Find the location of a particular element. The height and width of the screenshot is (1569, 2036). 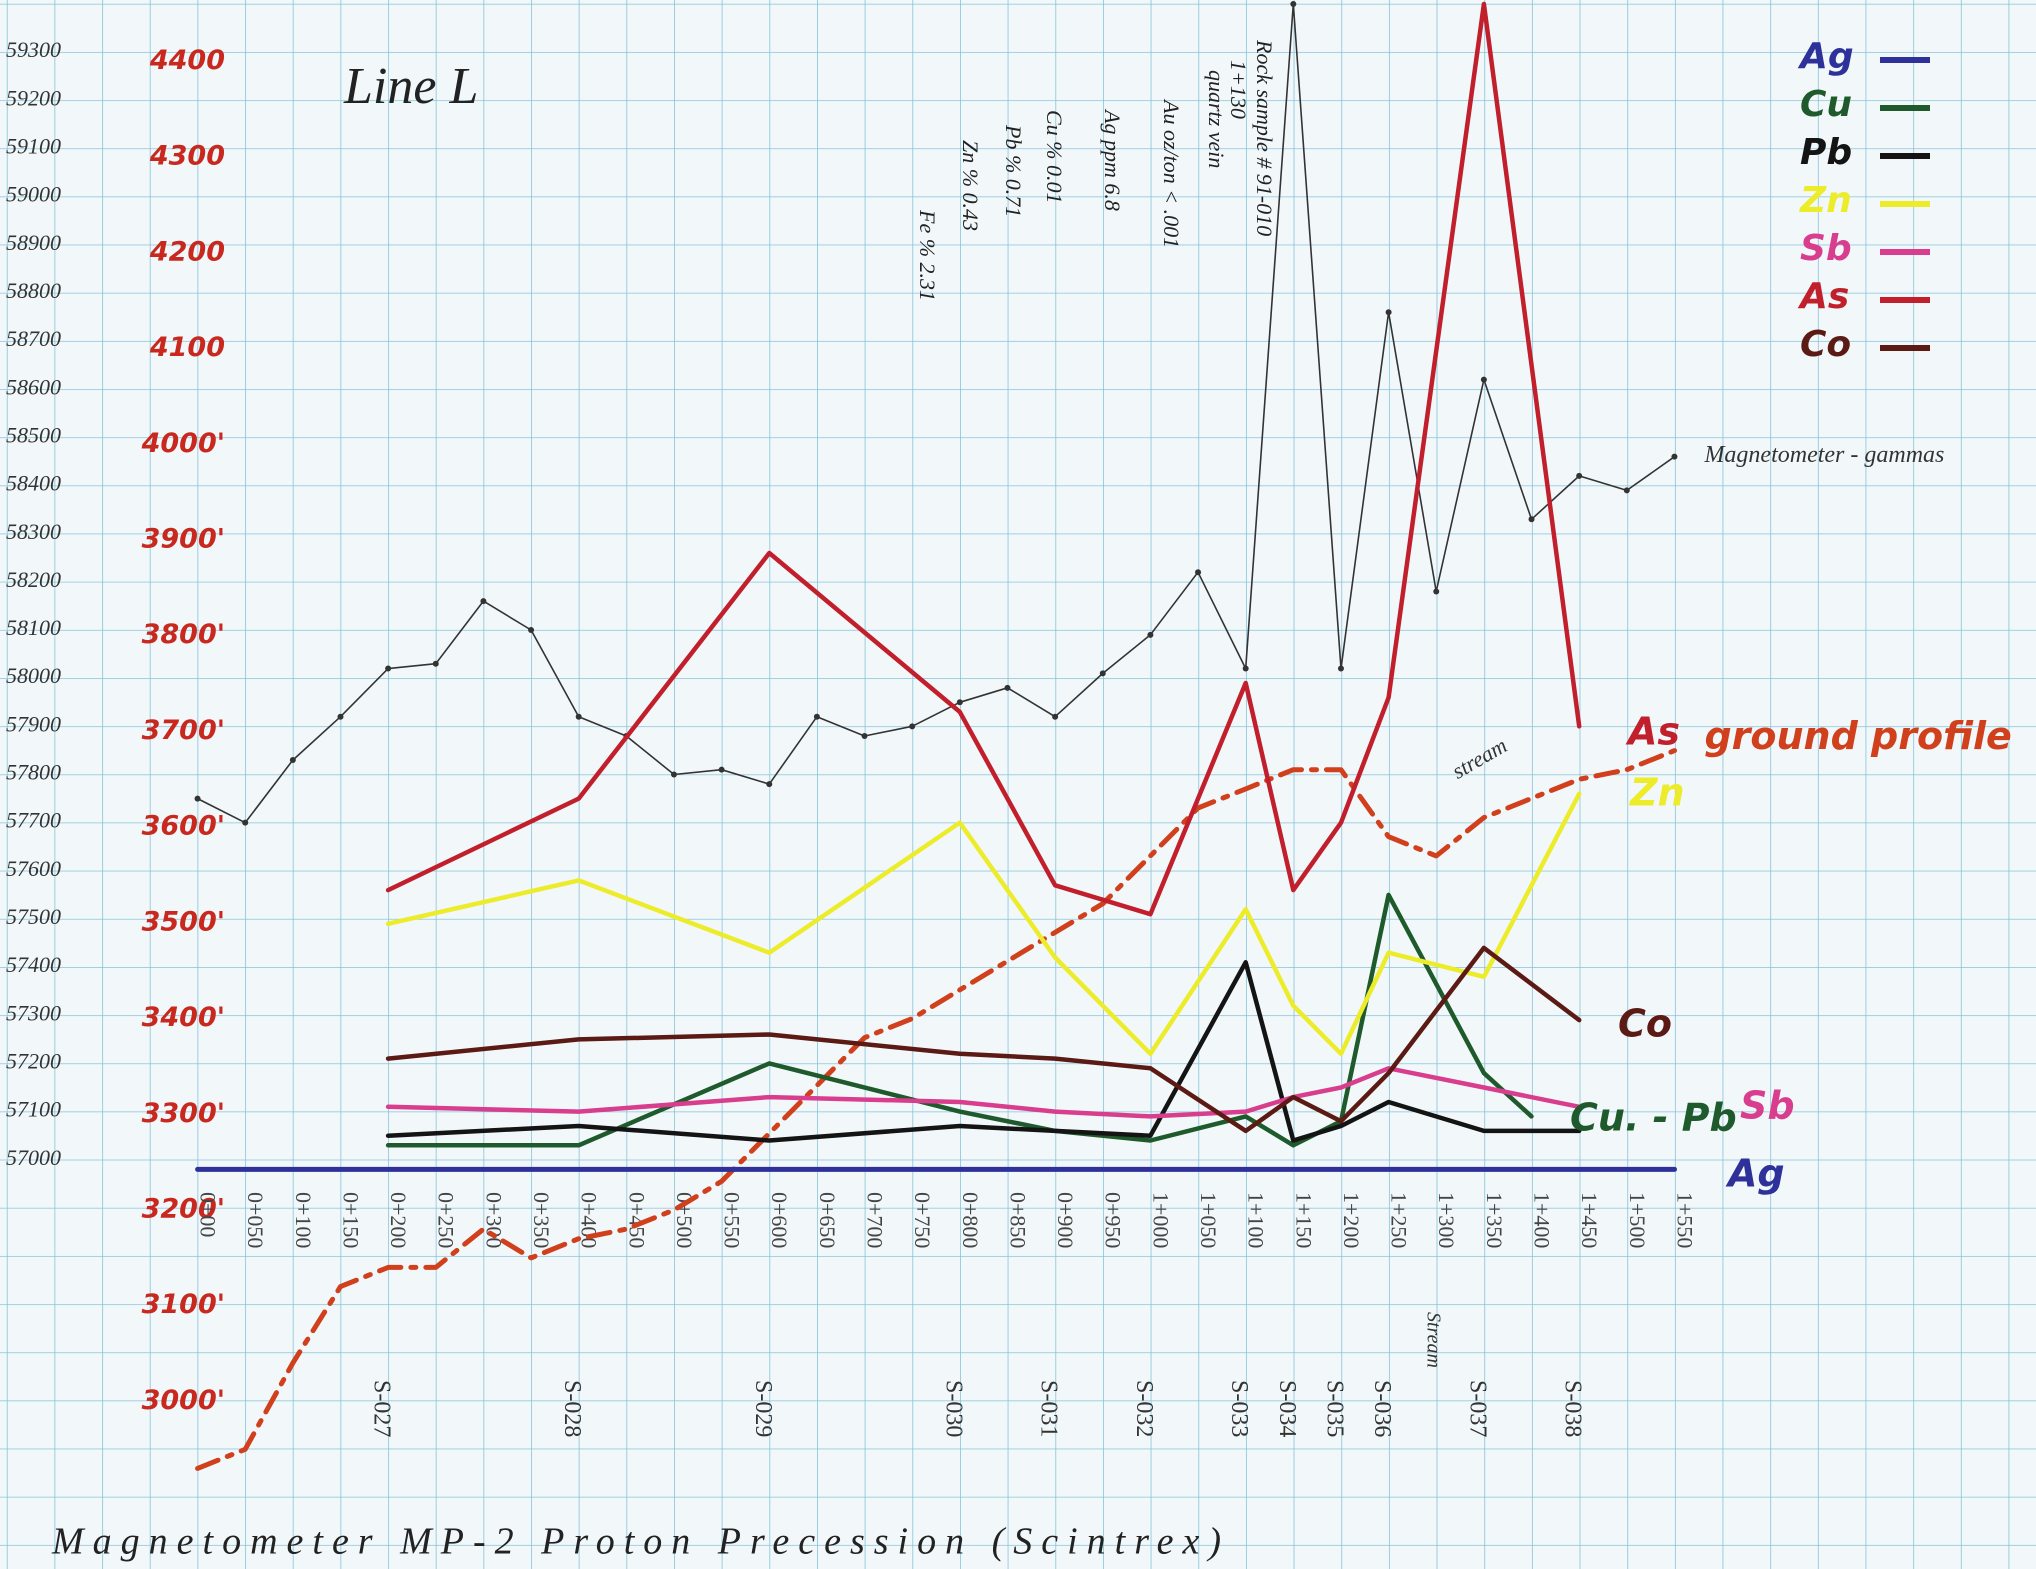

y2-tick-label: 3100' is located at coordinates (183, 1304).